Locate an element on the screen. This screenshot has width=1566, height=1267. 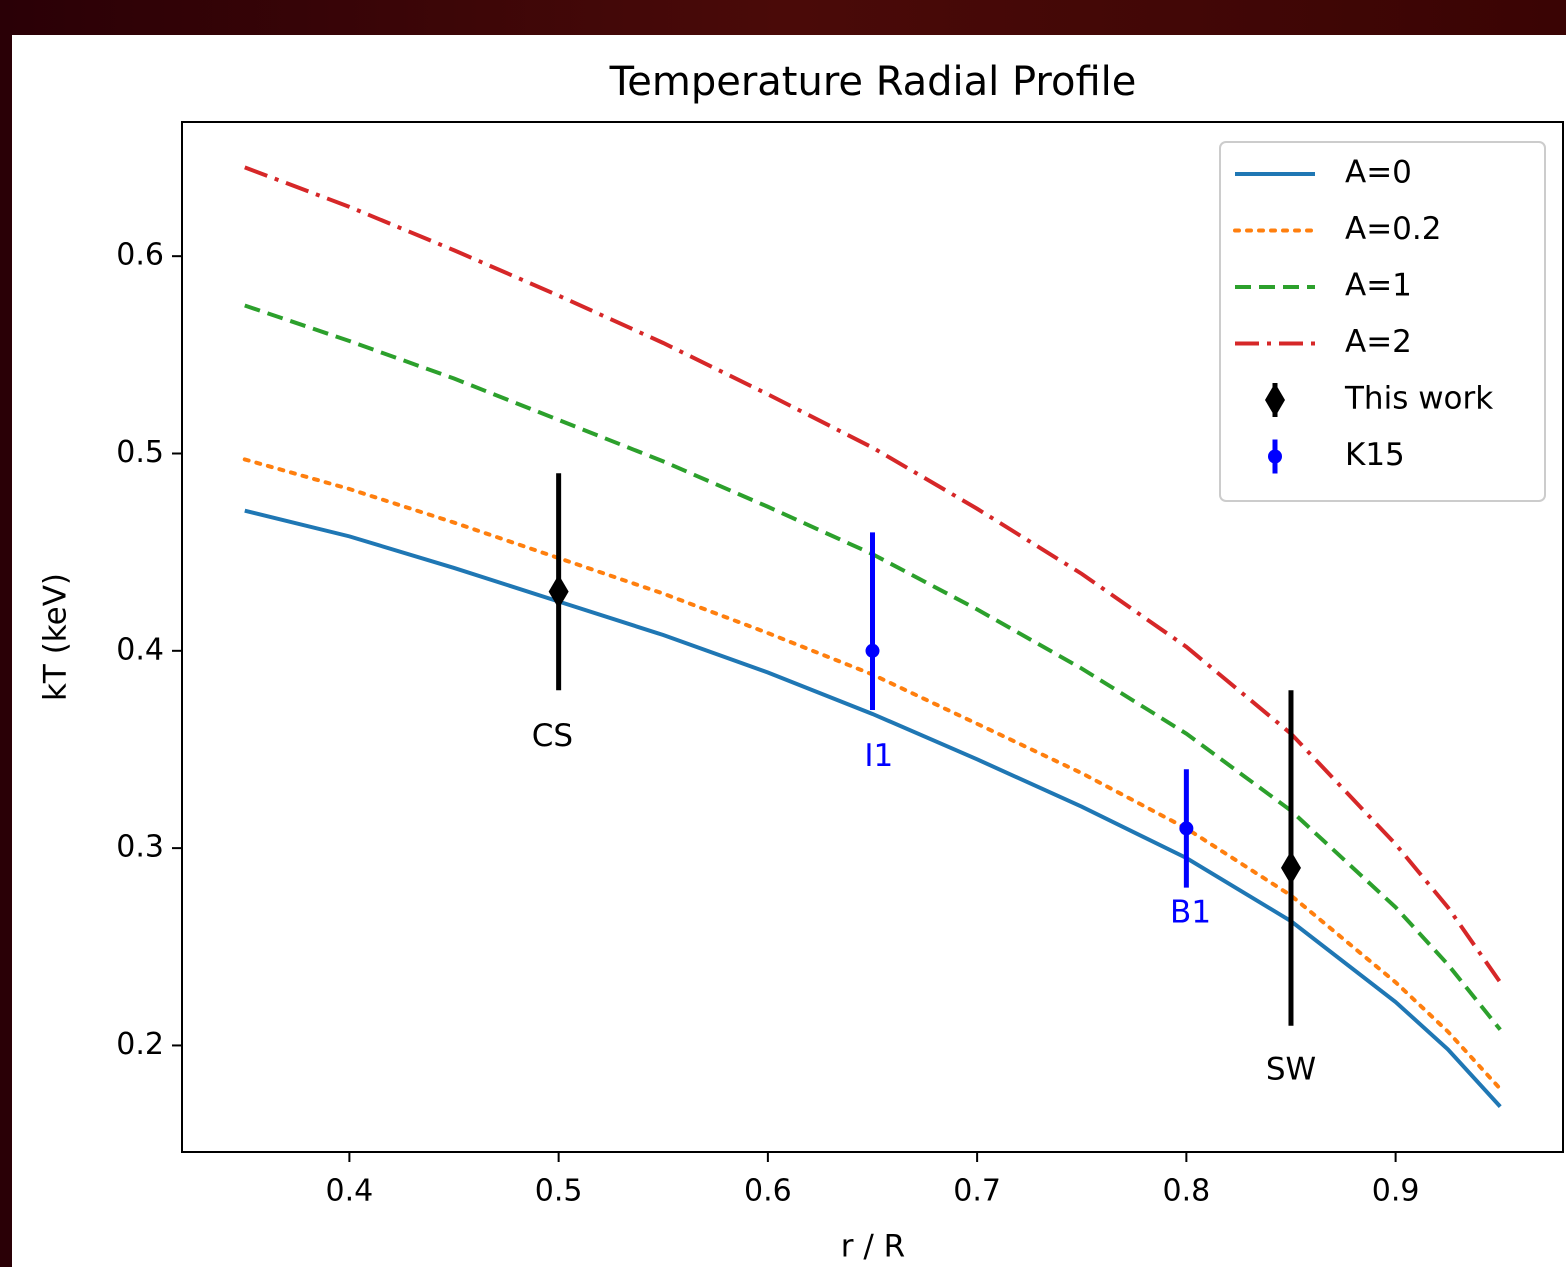
x-tick-label: 0.5 is located at coordinates (559, 1191).